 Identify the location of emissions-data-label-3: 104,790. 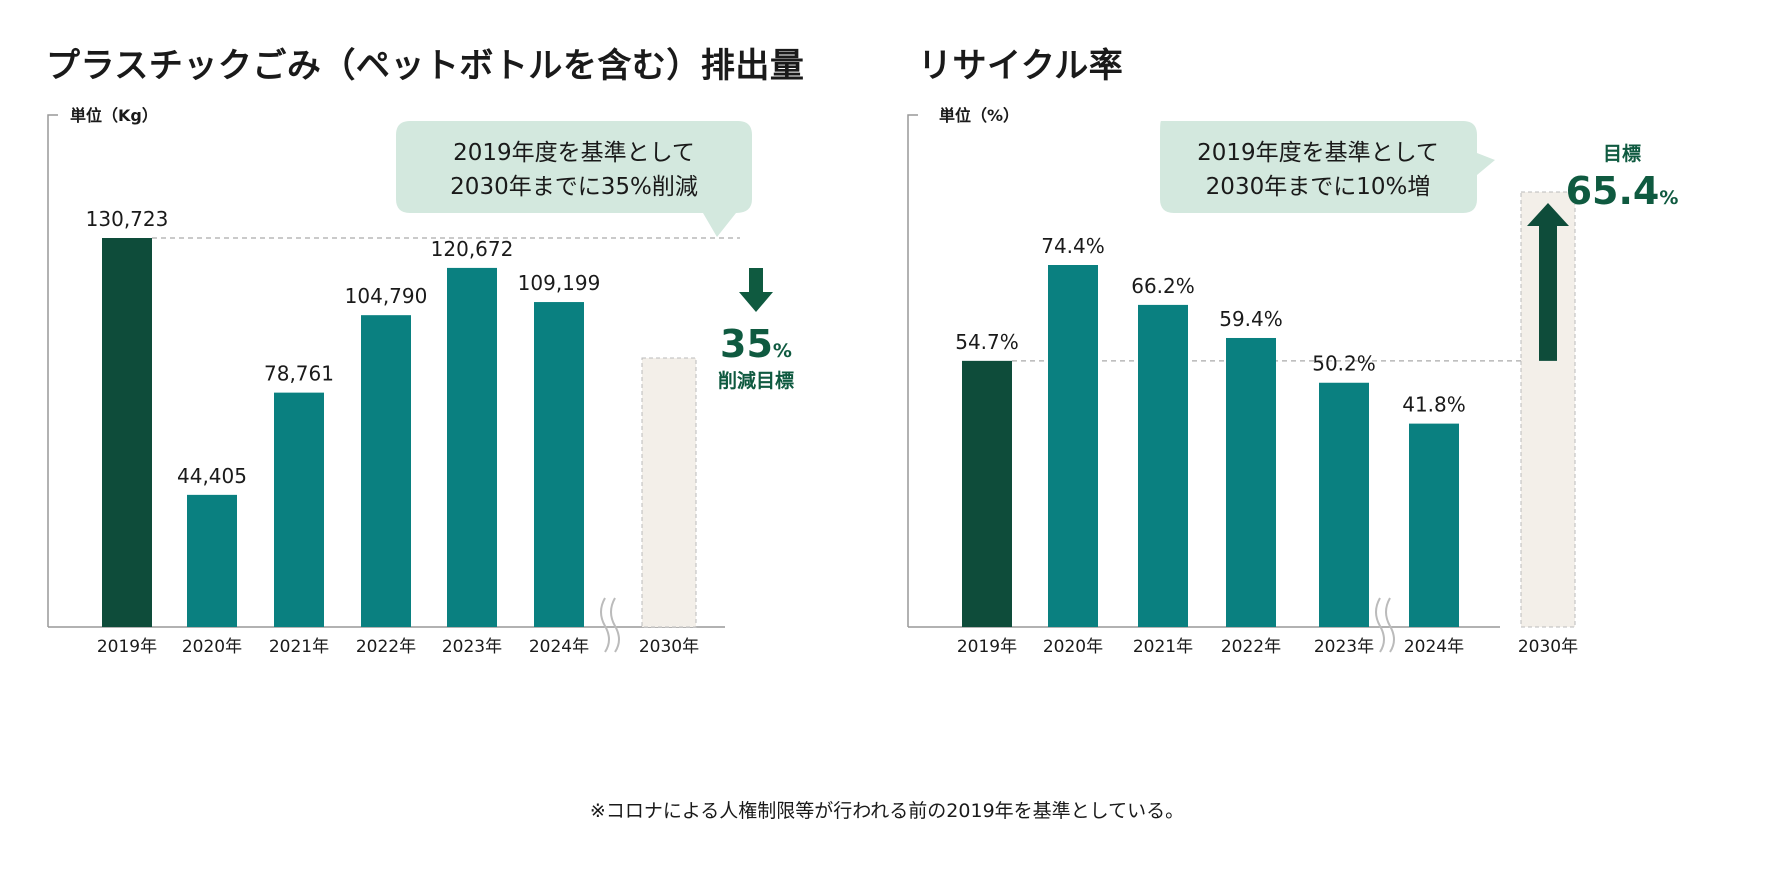
(386, 296).